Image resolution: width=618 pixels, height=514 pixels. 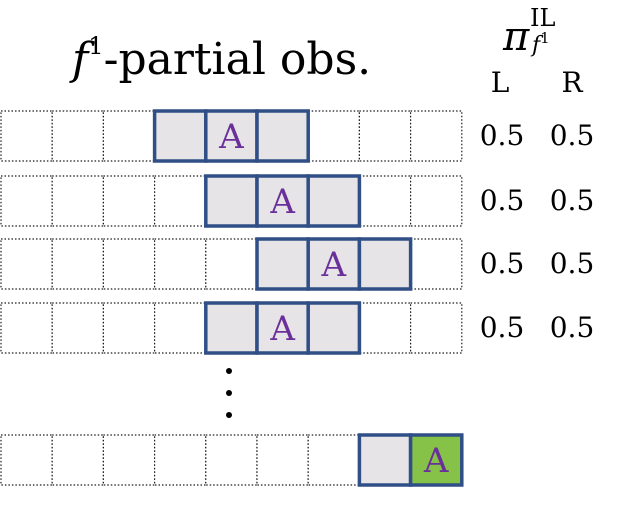 I want to click on title-superscript: 1, so click(x=95, y=46).